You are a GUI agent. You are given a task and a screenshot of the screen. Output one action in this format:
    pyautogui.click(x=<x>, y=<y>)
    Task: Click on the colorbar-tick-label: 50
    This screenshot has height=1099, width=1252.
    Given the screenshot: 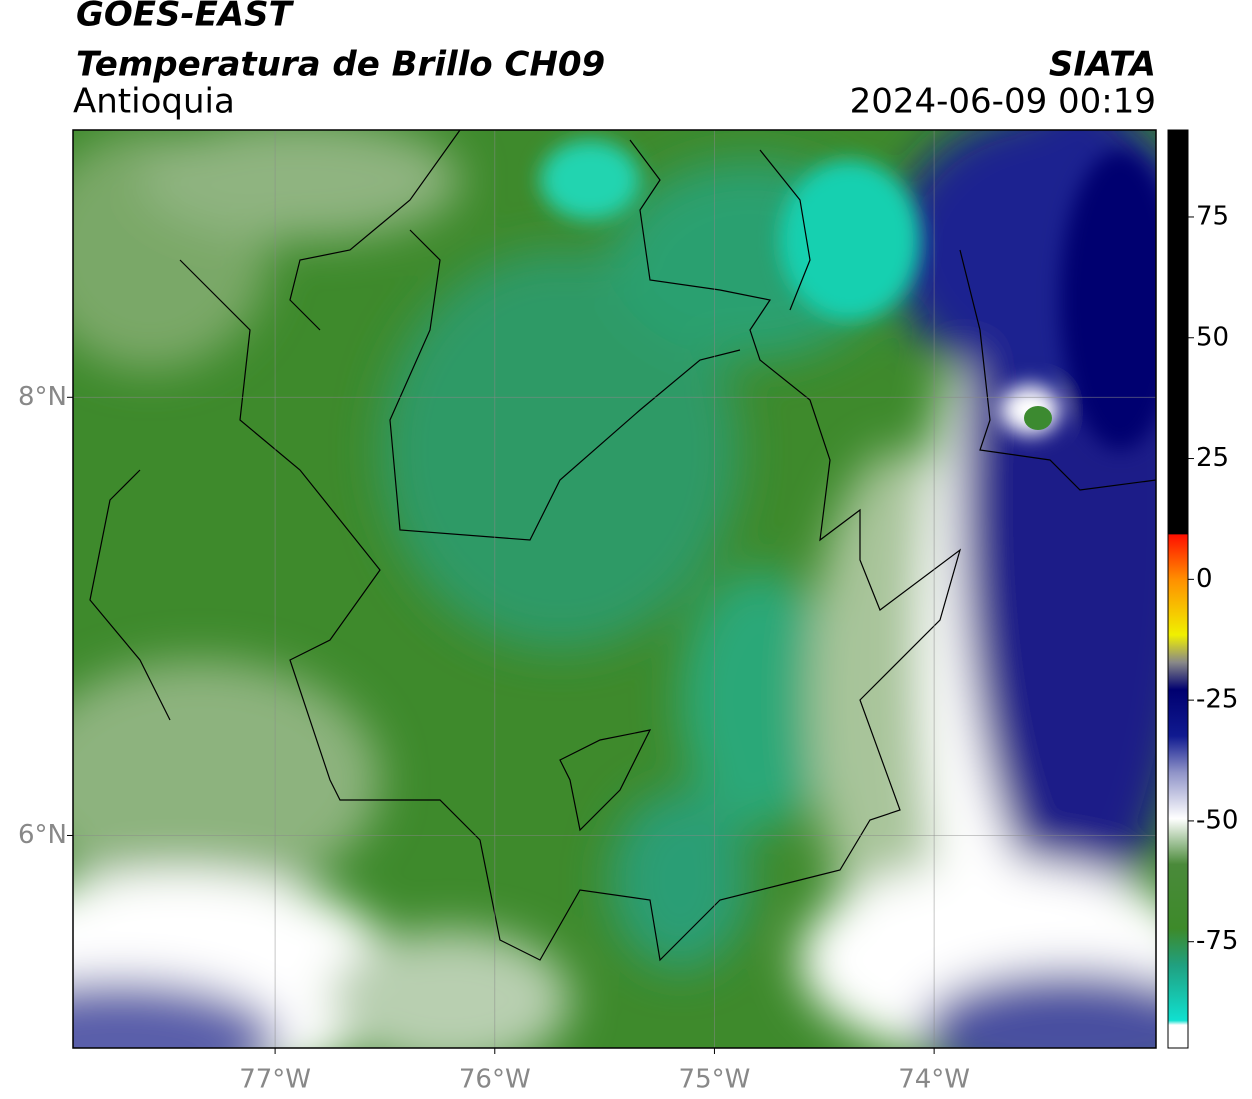 What is the action you would take?
    pyautogui.click(x=1212, y=337)
    